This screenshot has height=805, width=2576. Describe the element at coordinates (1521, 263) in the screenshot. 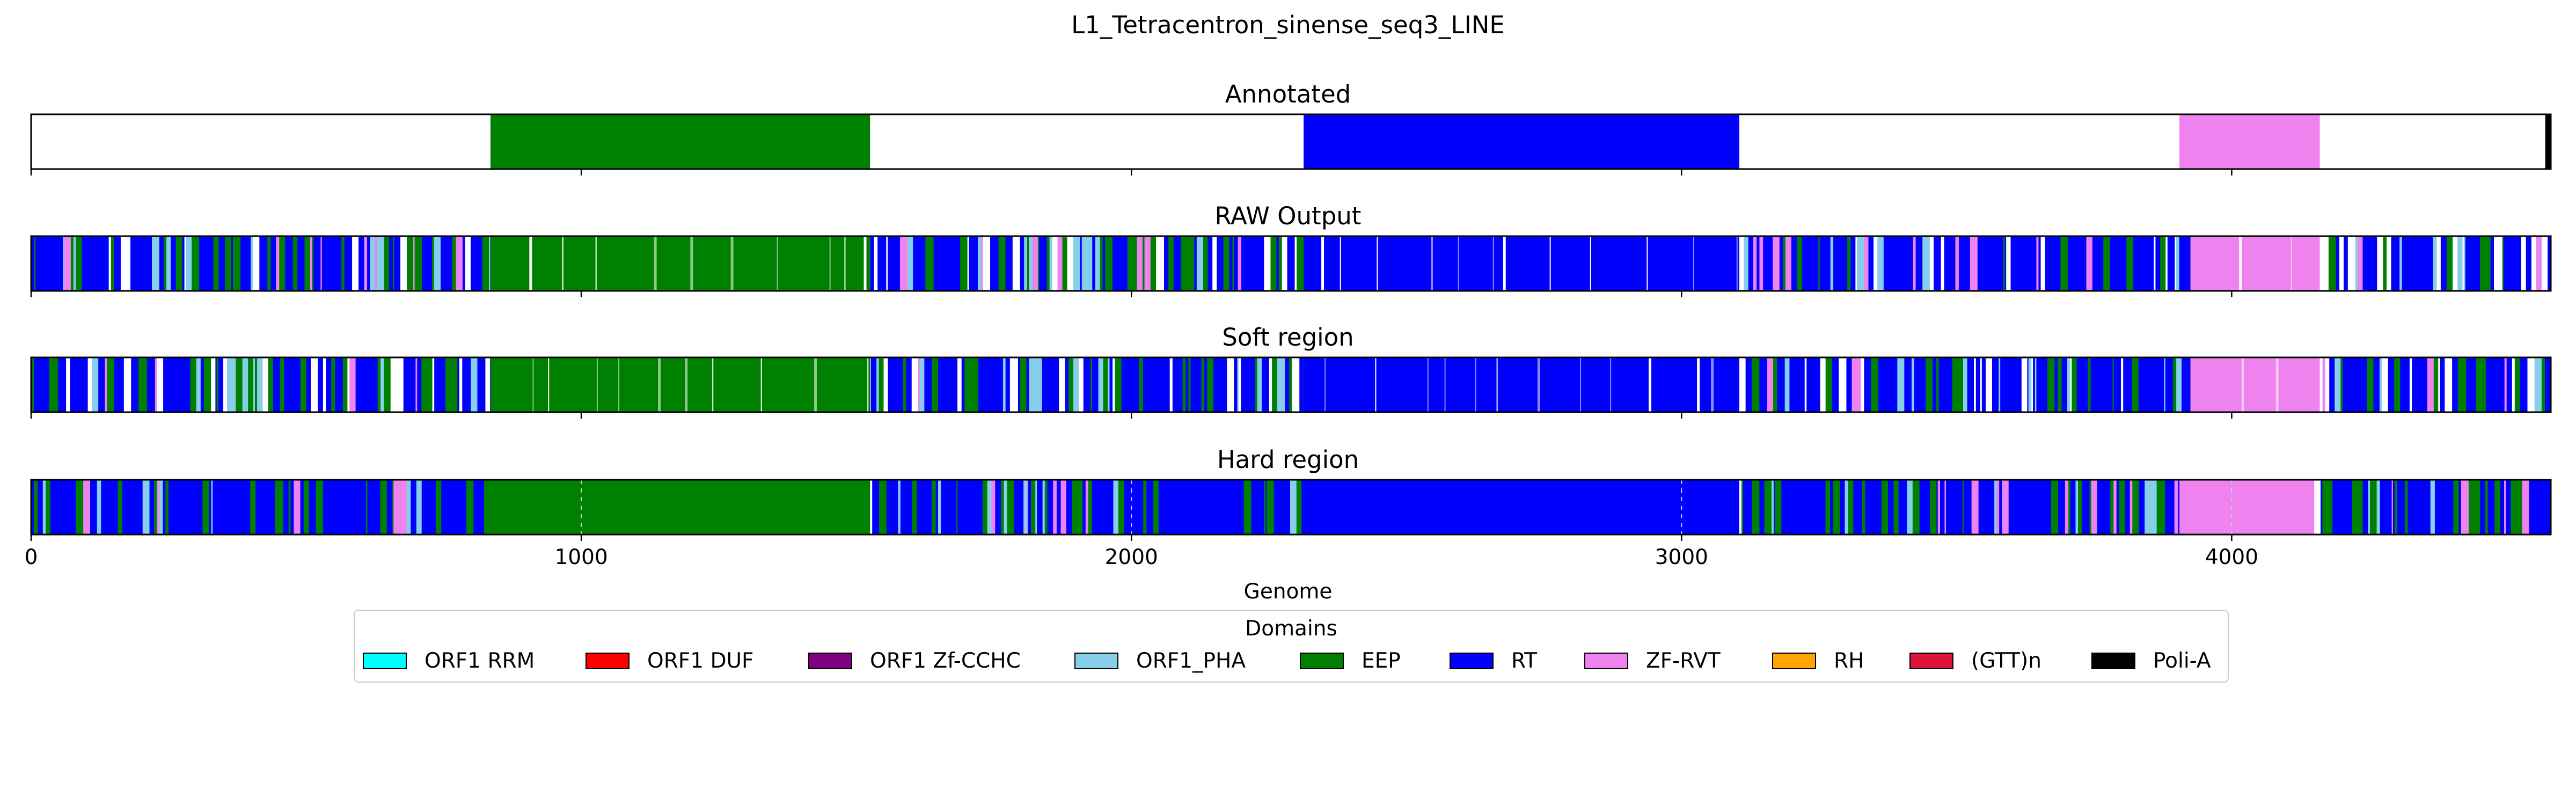

I see `segment-rt` at that location.